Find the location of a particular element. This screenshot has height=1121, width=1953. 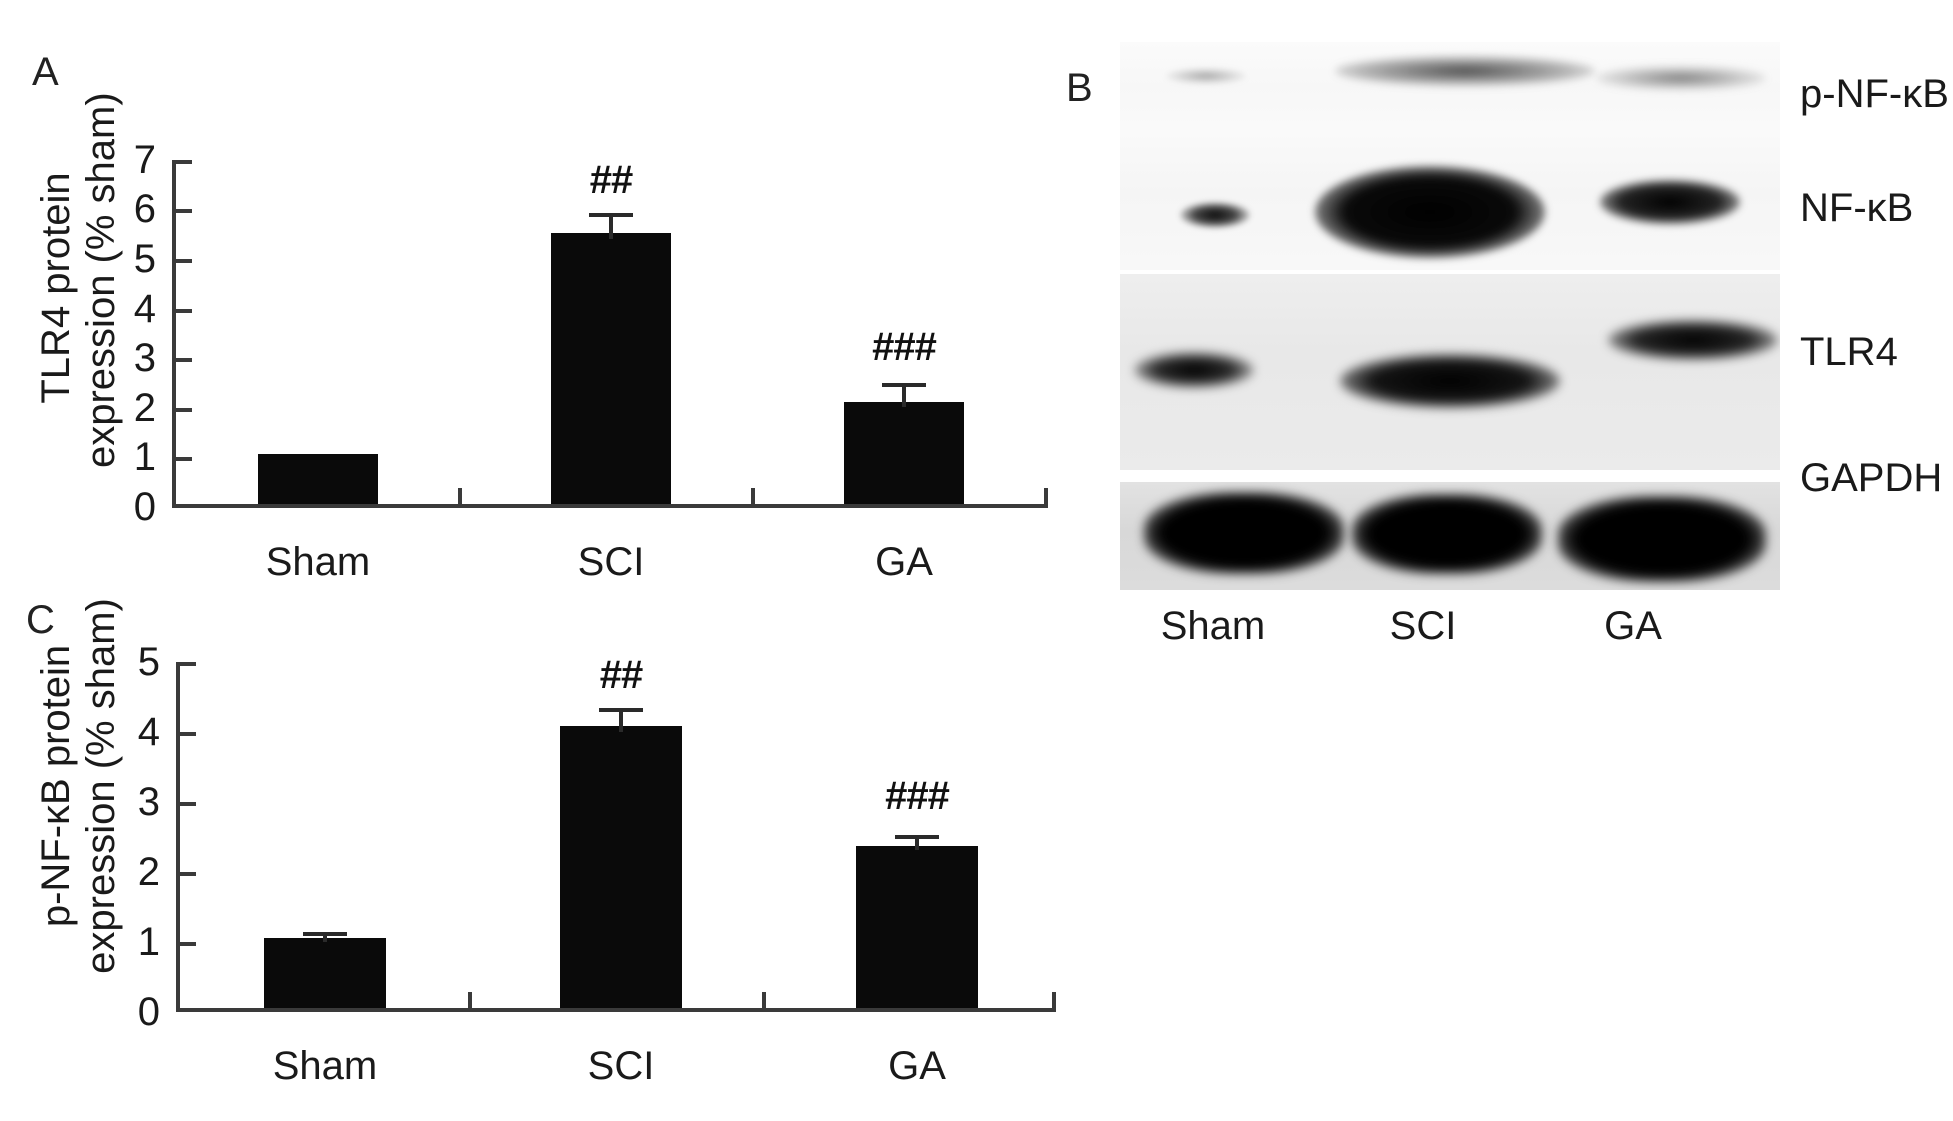

blot-band-p-nf-kb-sham is located at coordinates (1206, 76).